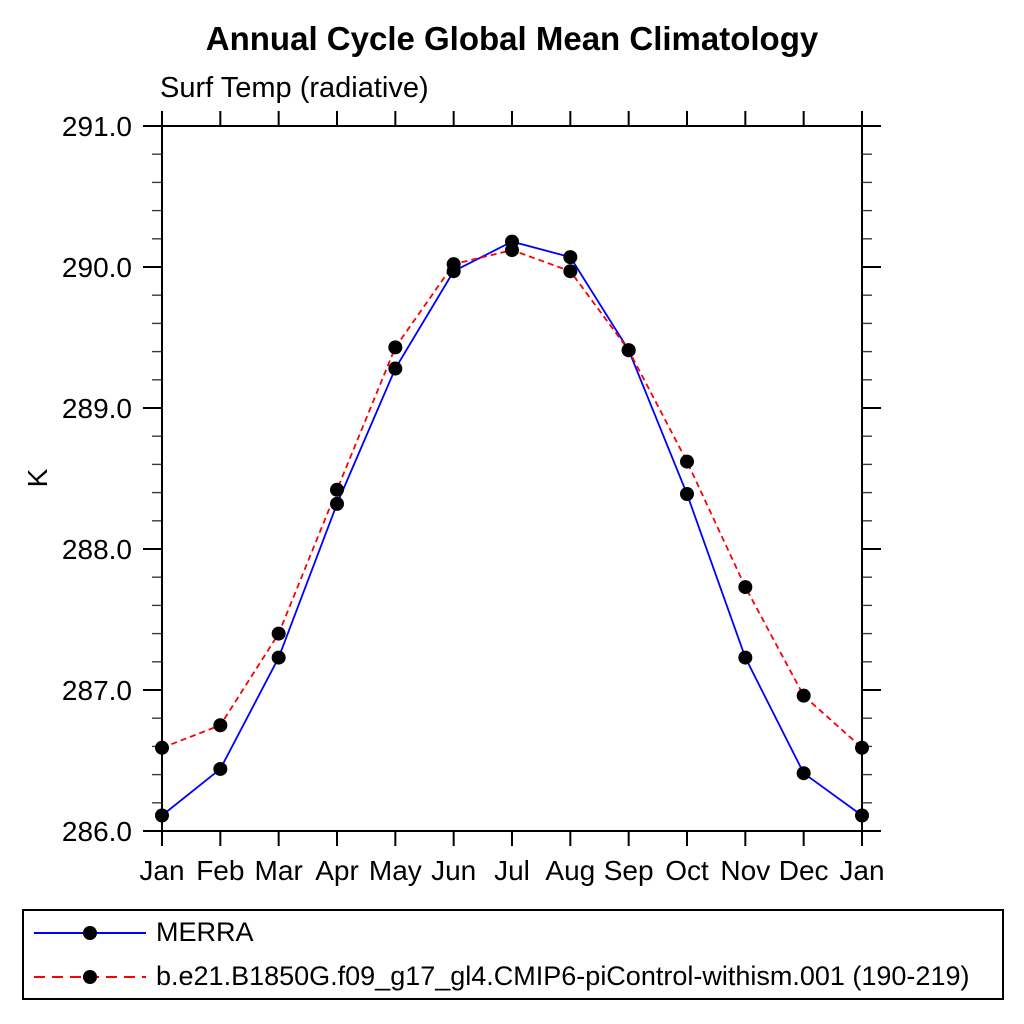  I want to click on y-tick-label: 289.0, so click(97, 408).